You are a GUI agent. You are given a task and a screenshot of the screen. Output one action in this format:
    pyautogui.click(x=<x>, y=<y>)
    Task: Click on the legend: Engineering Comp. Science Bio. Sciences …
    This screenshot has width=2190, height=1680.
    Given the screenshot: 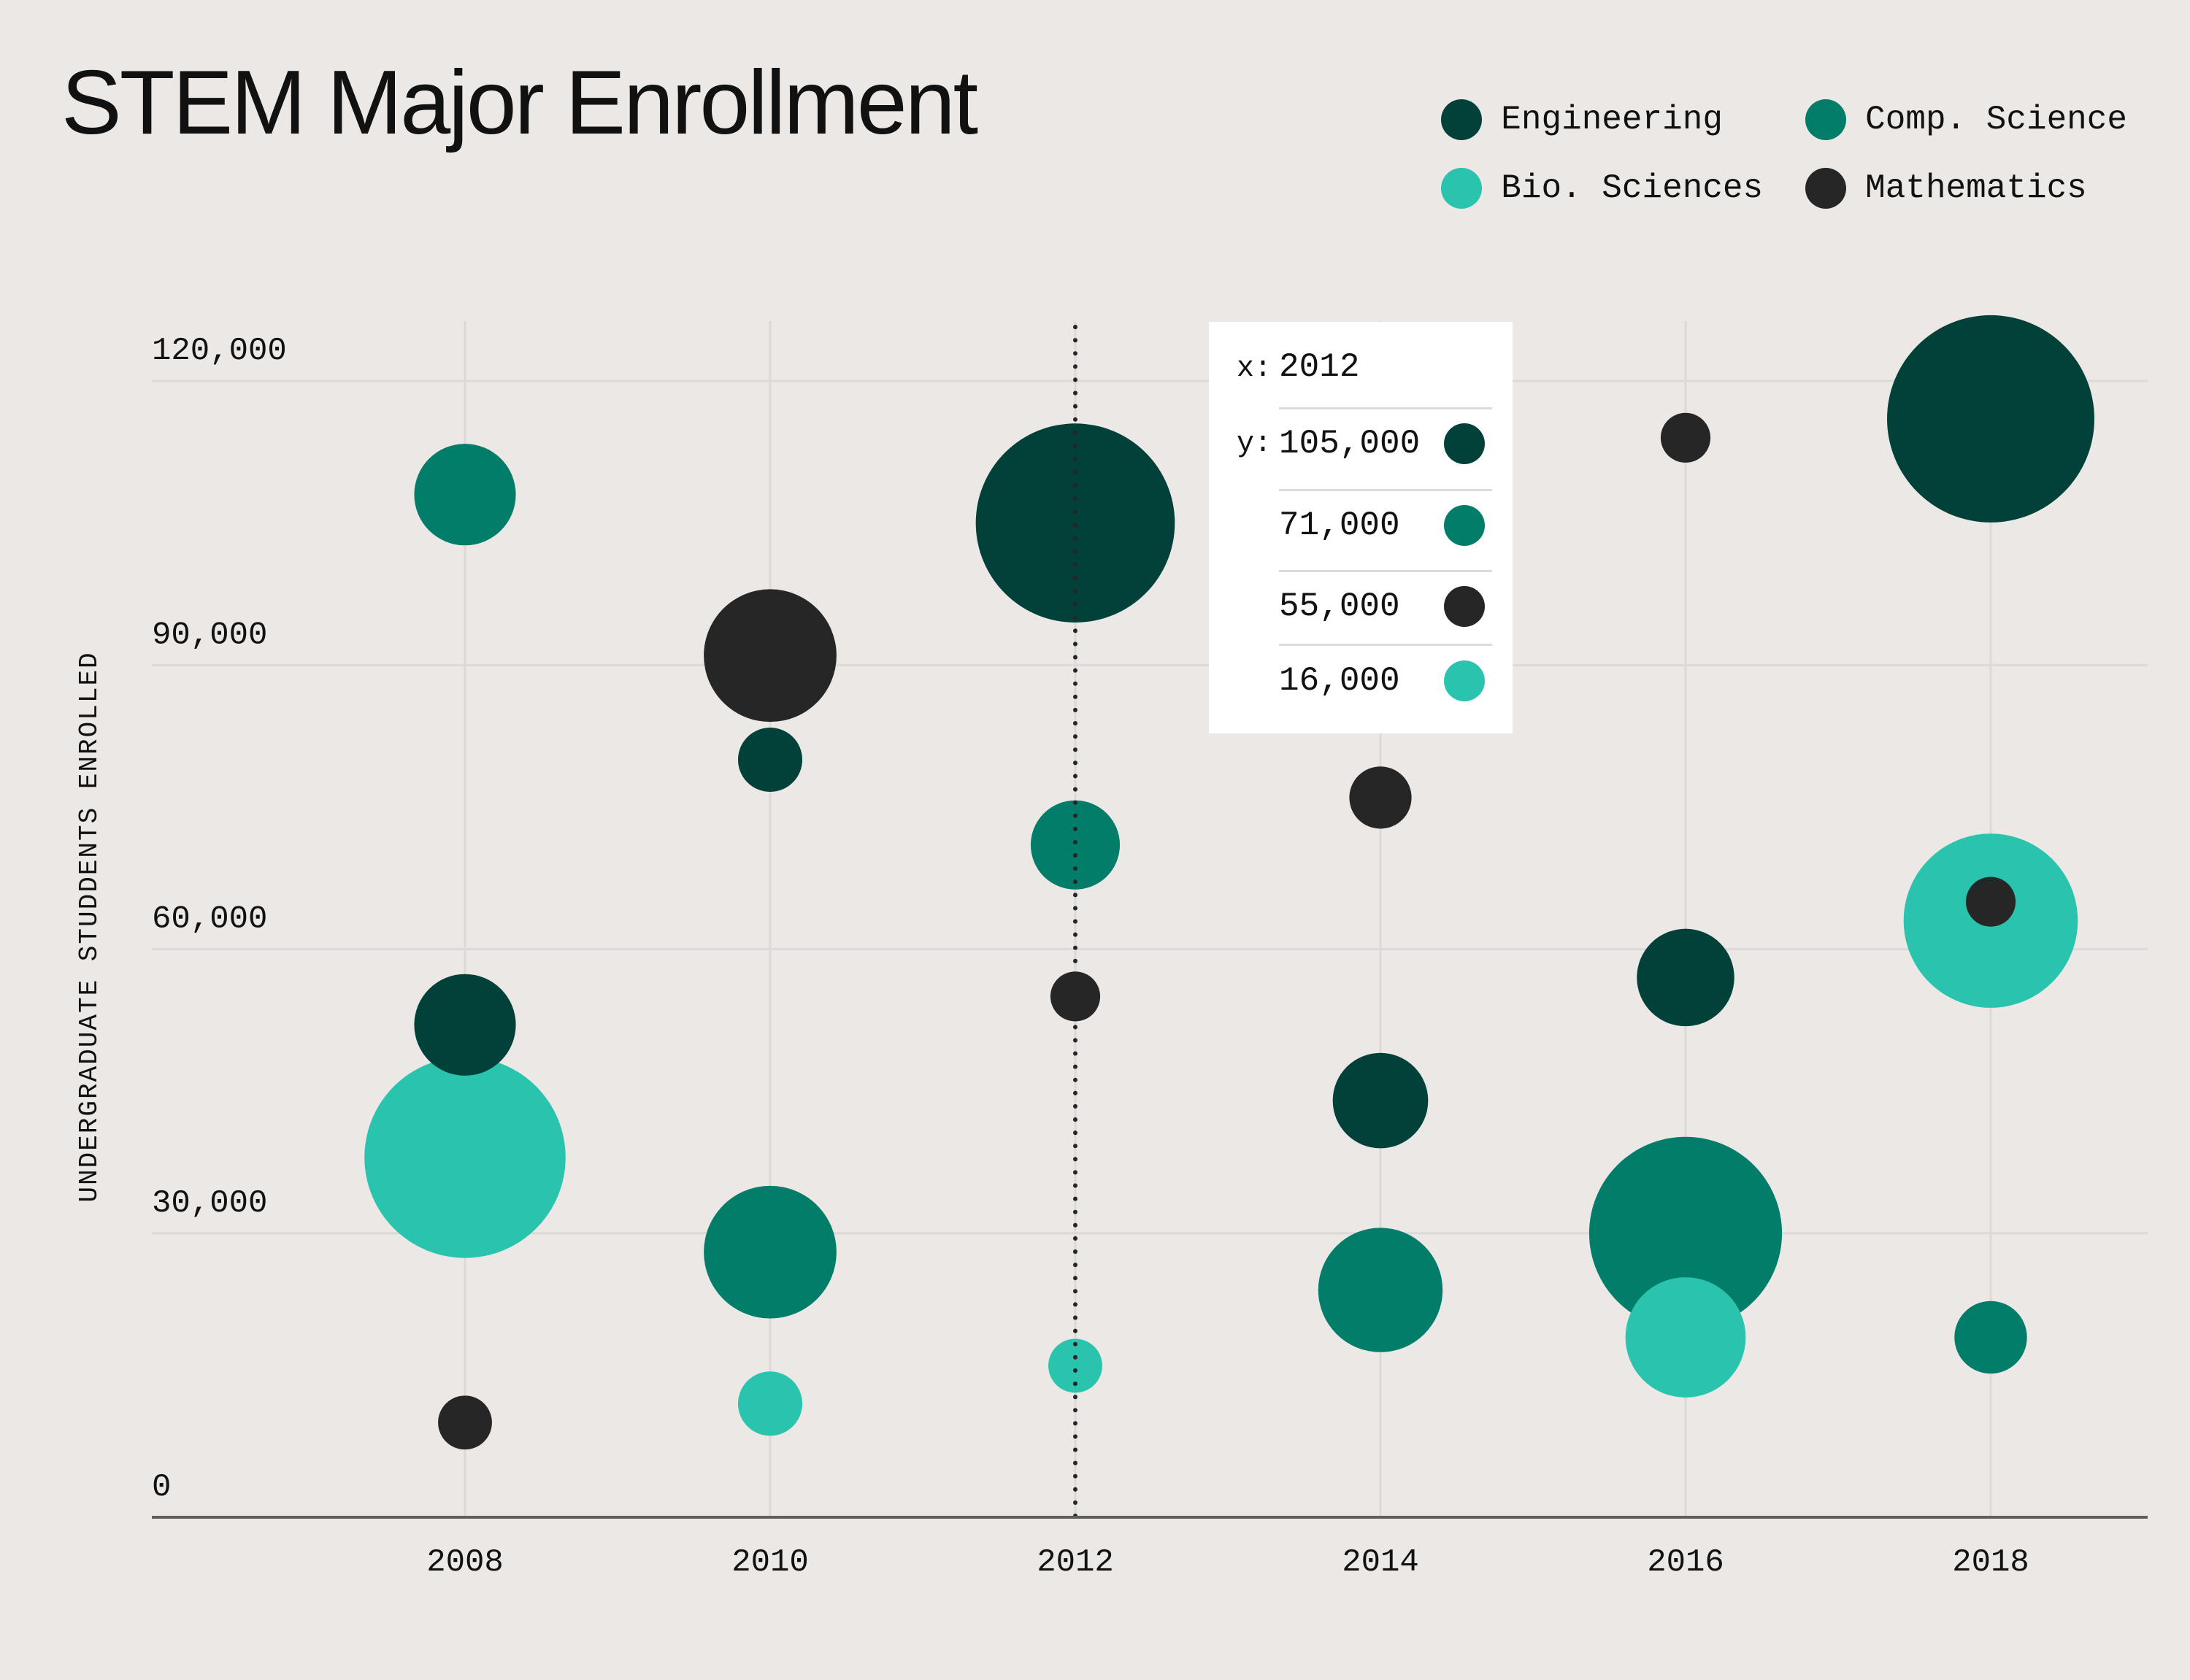 What is the action you would take?
    pyautogui.click(x=1784, y=154)
    